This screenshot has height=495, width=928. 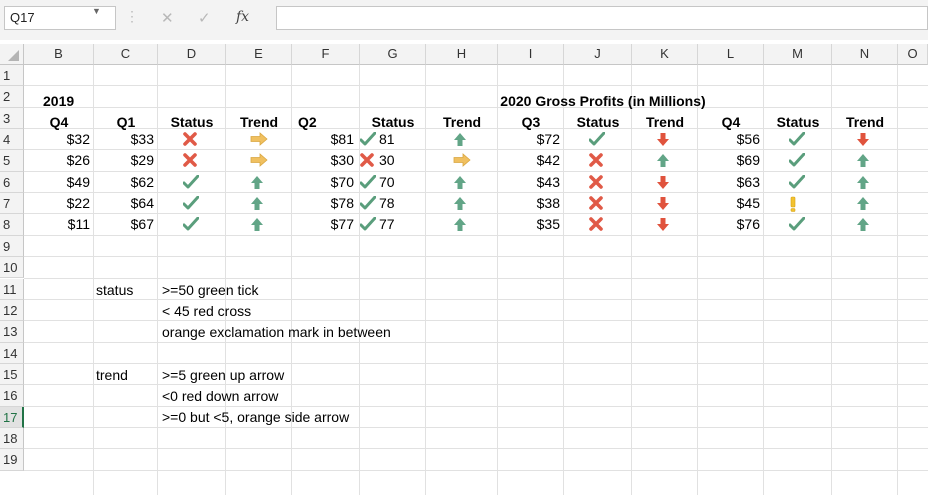 What do you see at coordinates (126, 122) in the screenshot?
I see `header-q1: Q1` at bounding box center [126, 122].